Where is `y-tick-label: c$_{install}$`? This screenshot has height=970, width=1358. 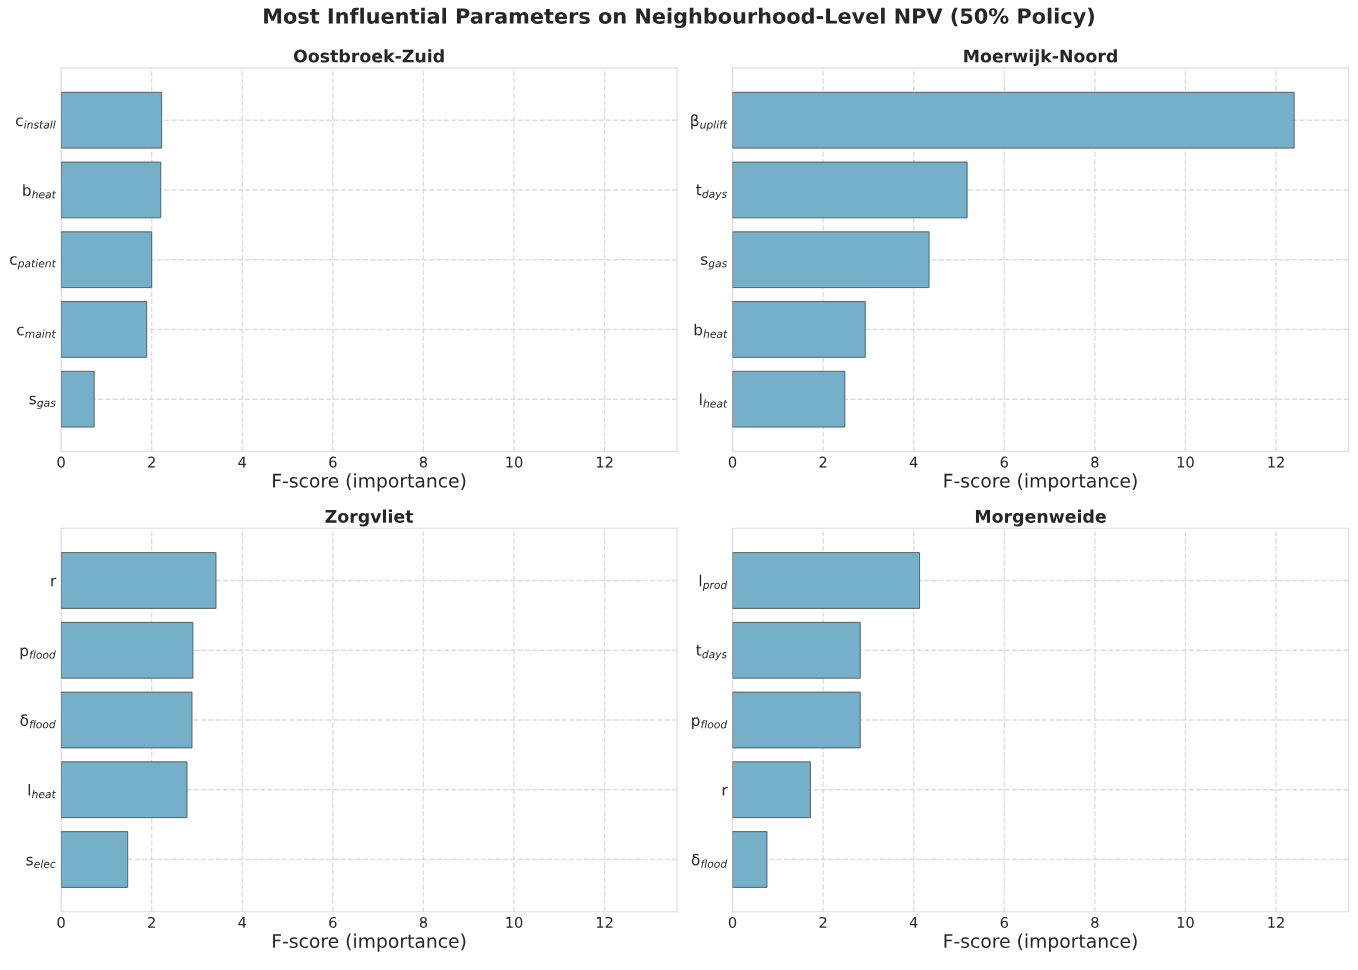 y-tick-label: c$_{install}$ is located at coordinates (35, 123).